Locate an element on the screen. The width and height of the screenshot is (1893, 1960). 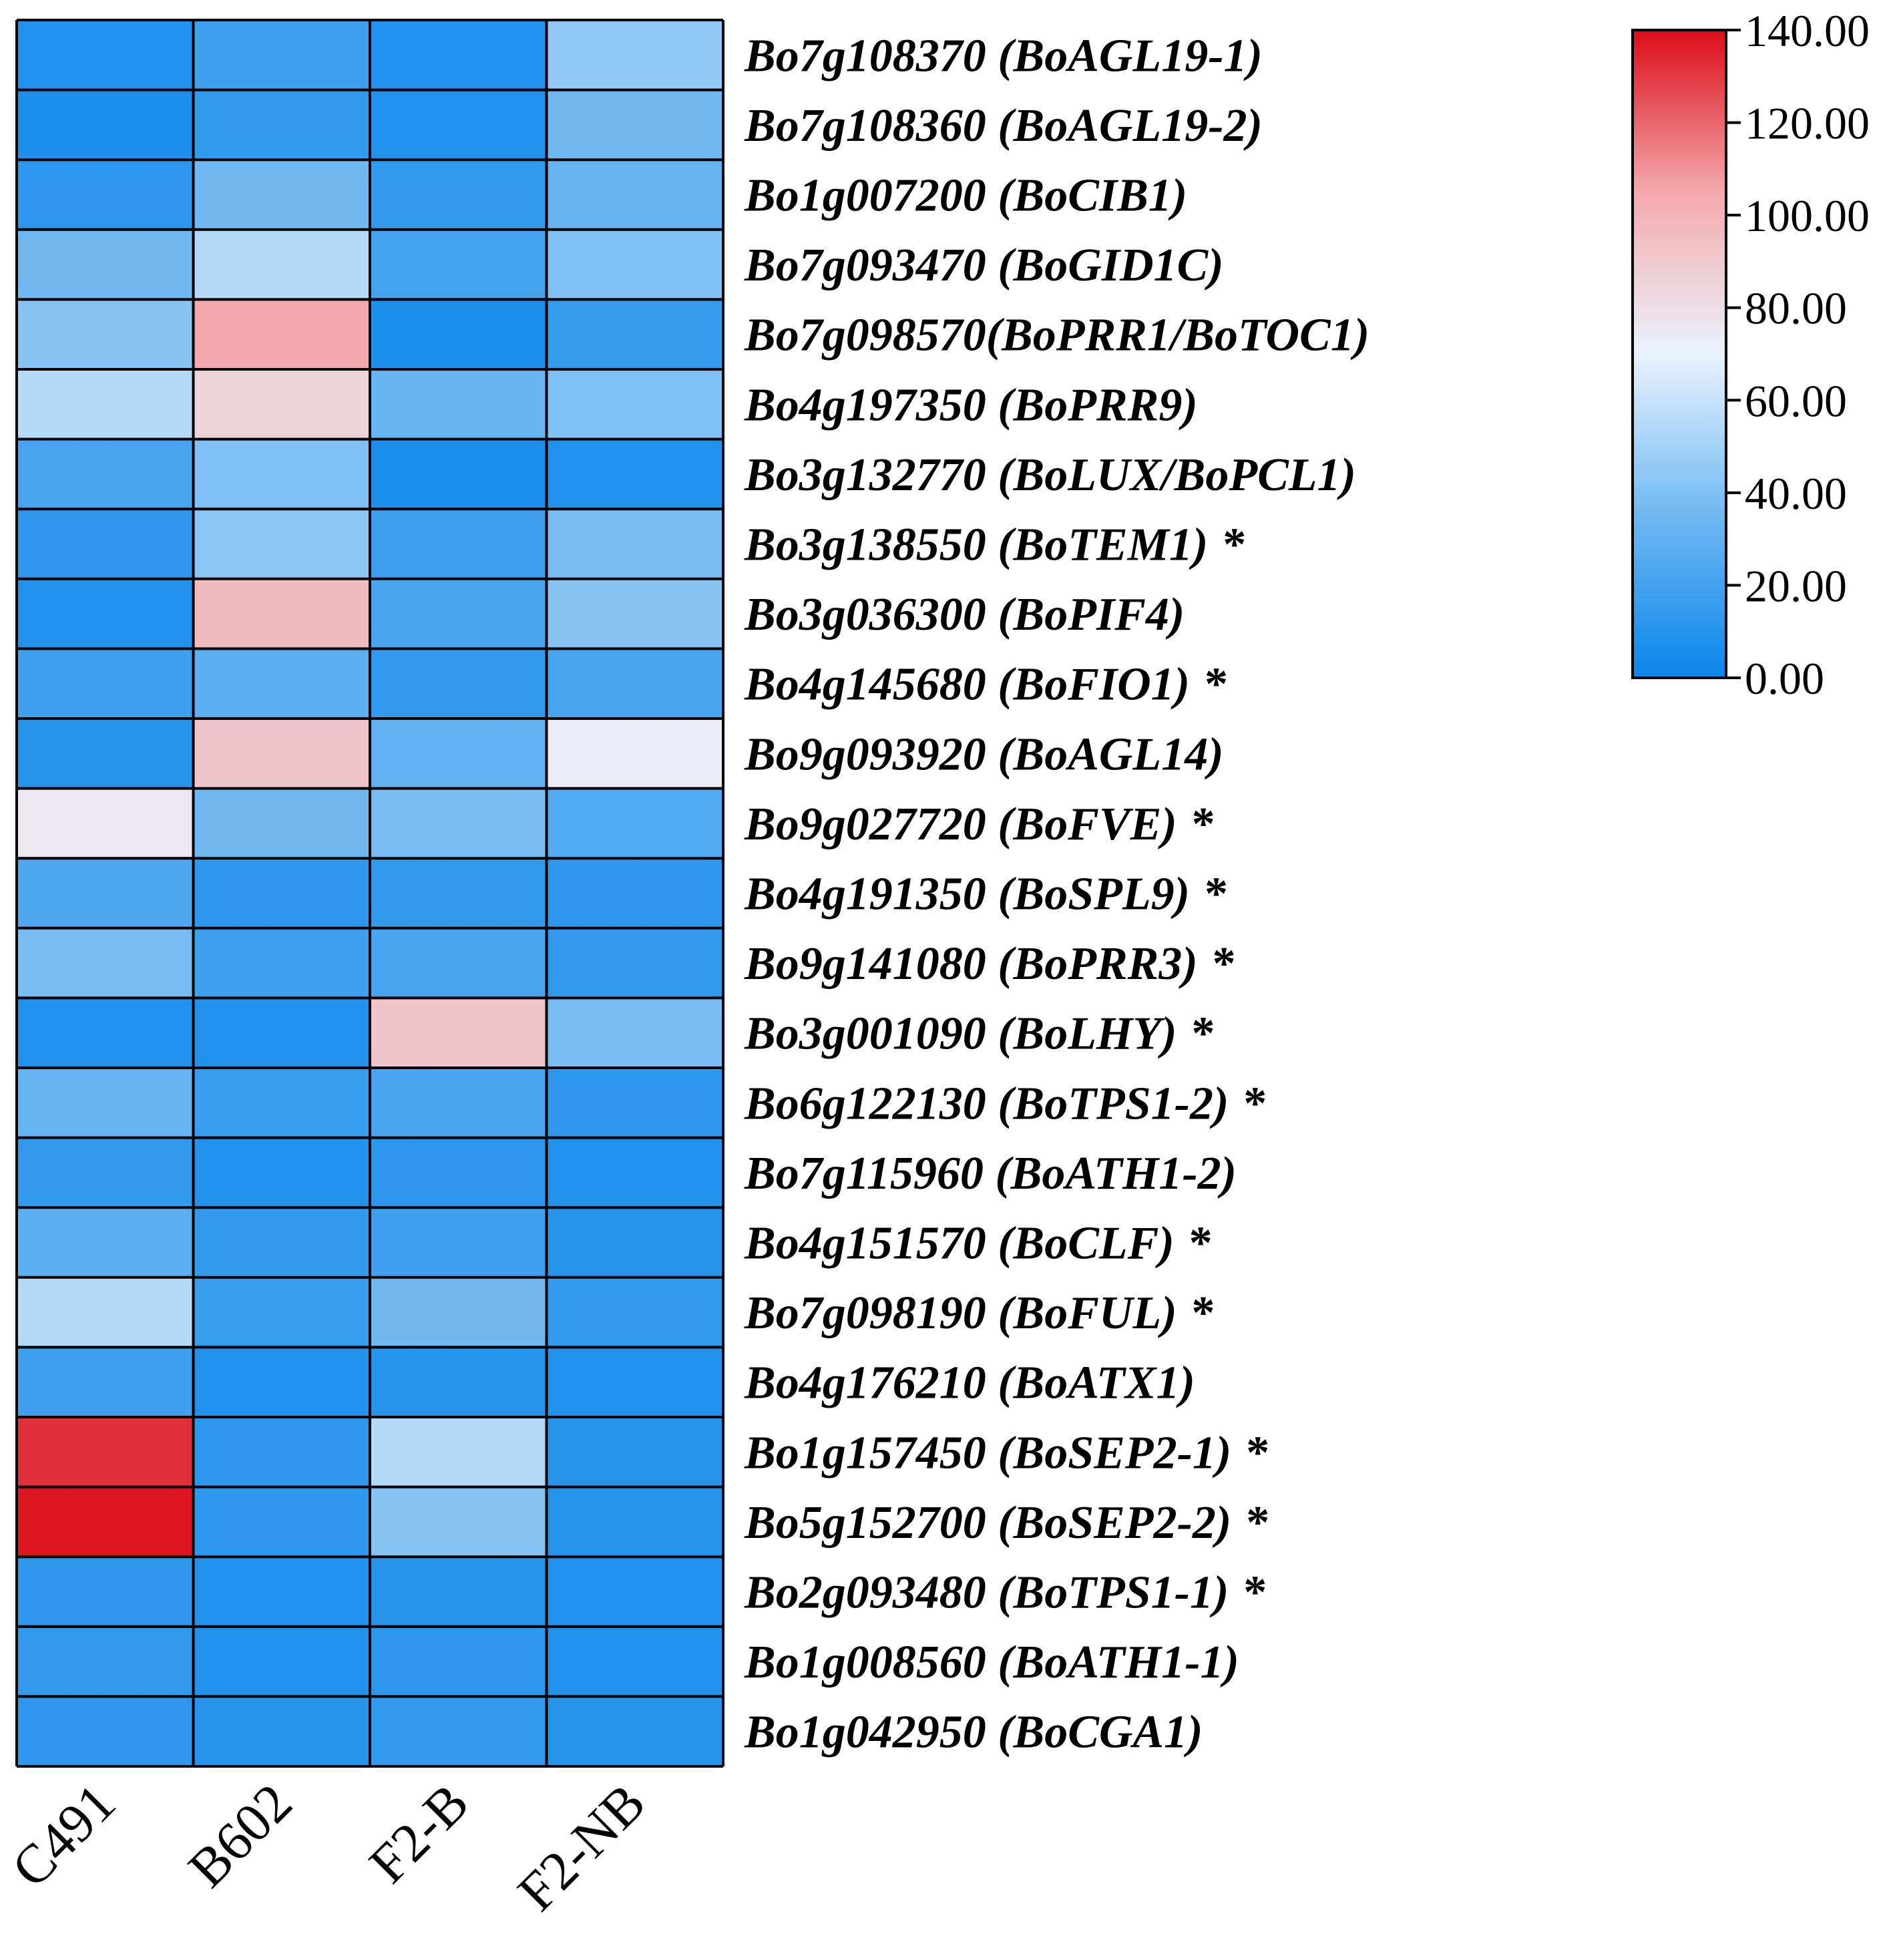
gene-name: Bo6g122130 (BoTPS1-2) is located at coordinates (987, 1103).